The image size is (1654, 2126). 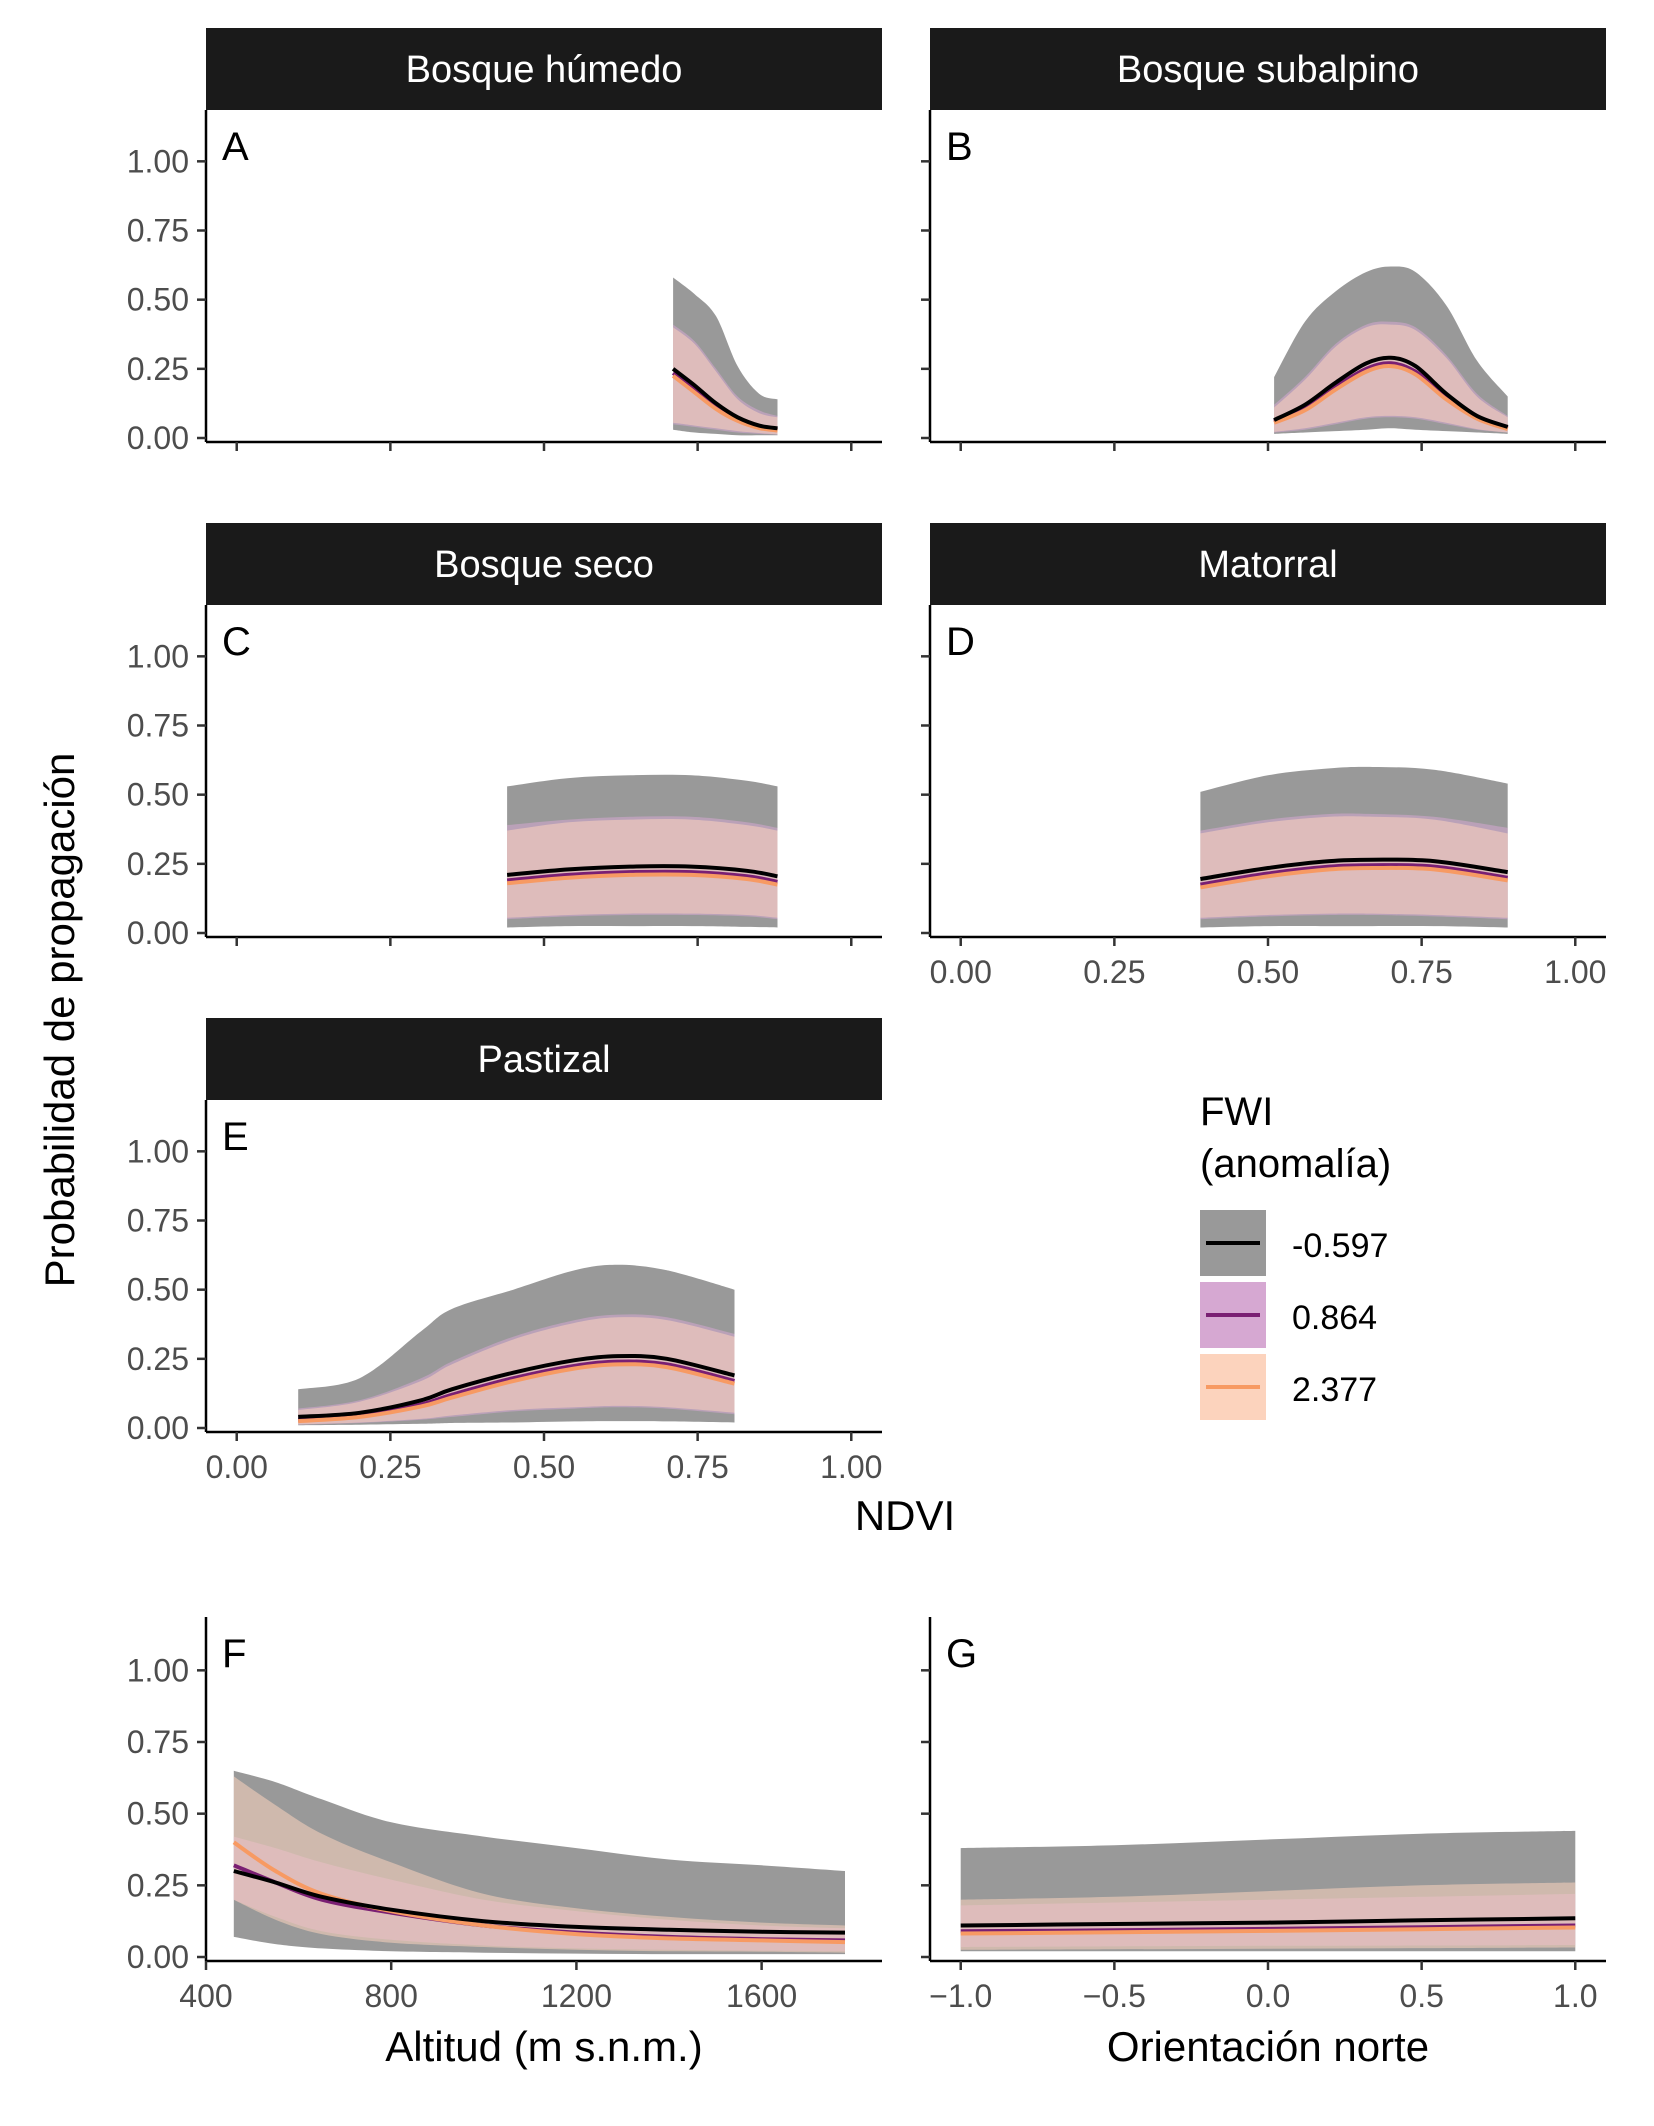 What do you see at coordinates (1268, 1996) in the screenshot?
I see `x-tick-label: 0.0` at bounding box center [1268, 1996].